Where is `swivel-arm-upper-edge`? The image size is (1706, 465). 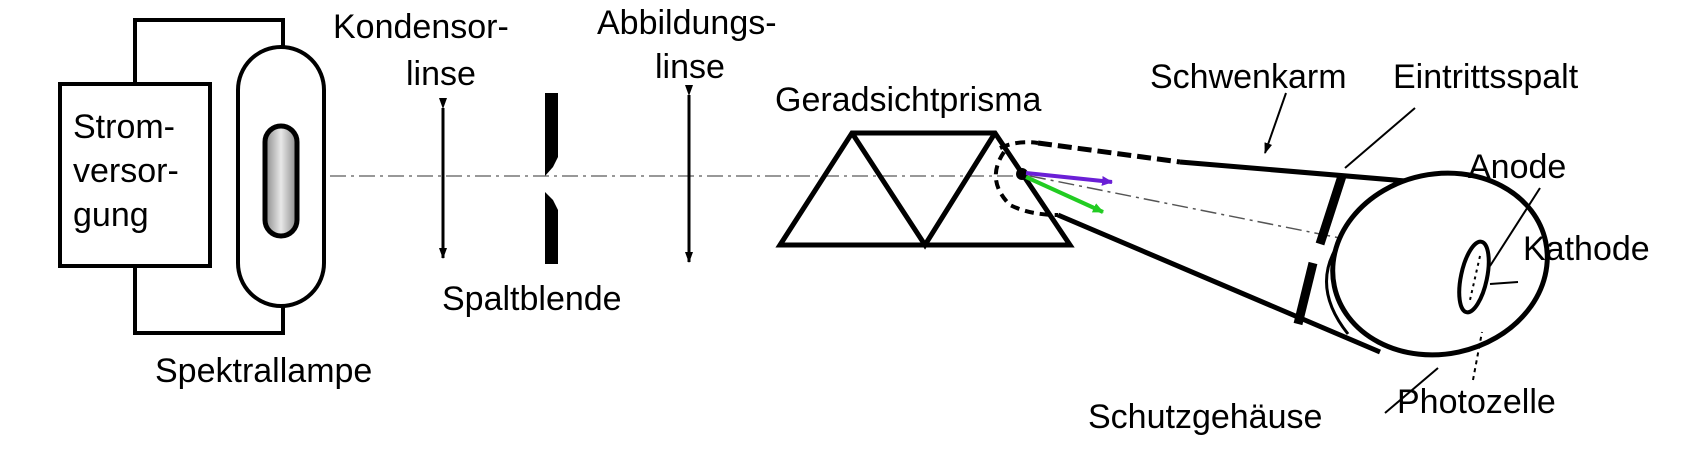 swivel-arm-upper-edge is located at coordinates (1305, 172).